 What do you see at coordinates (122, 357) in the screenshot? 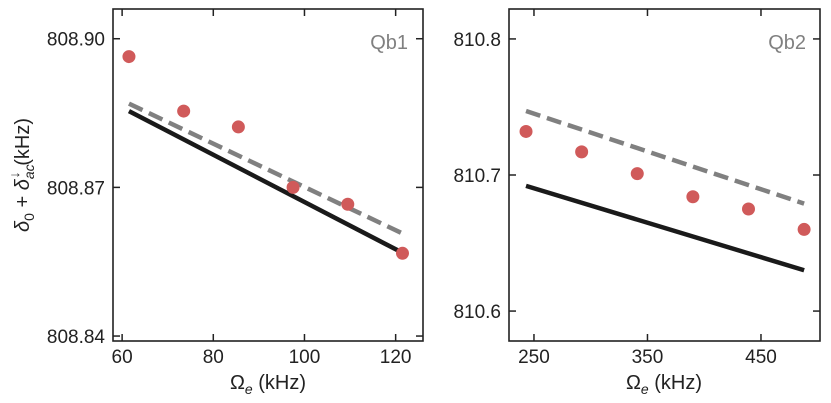
I see `x-tick-label: 60` at bounding box center [122, 357].